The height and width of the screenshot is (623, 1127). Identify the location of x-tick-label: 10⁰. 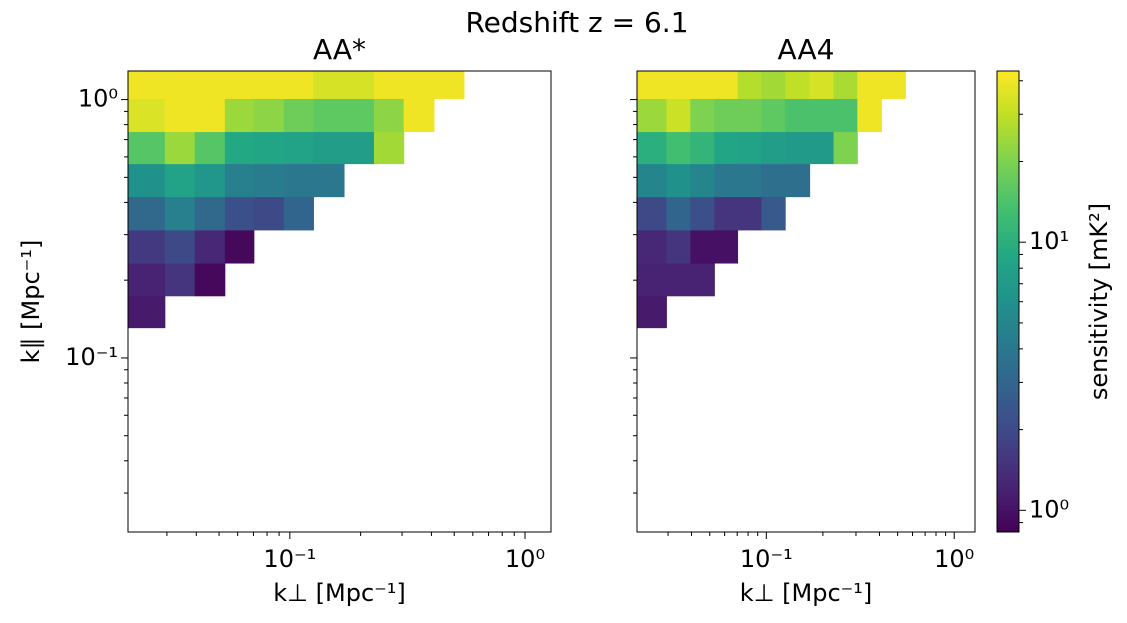
(525, 559).